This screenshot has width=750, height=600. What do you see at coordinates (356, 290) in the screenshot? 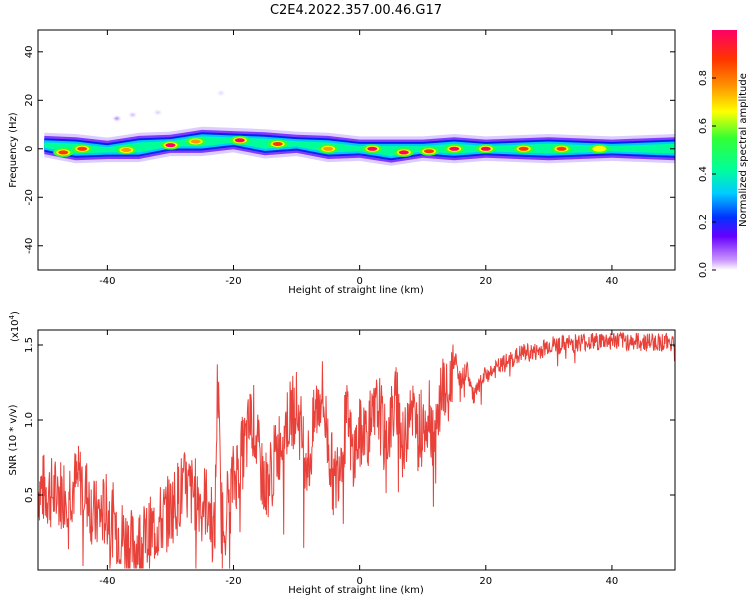
I see `spectrogram-x-axis-label: Height of straight line (km)` at bounding box center [356, 290].